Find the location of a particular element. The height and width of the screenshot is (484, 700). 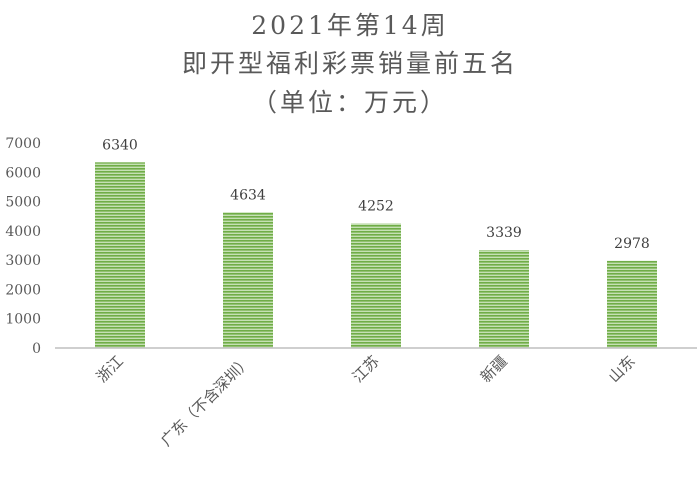

y-tick-label: 3000 is located at coordinates (23, 261).